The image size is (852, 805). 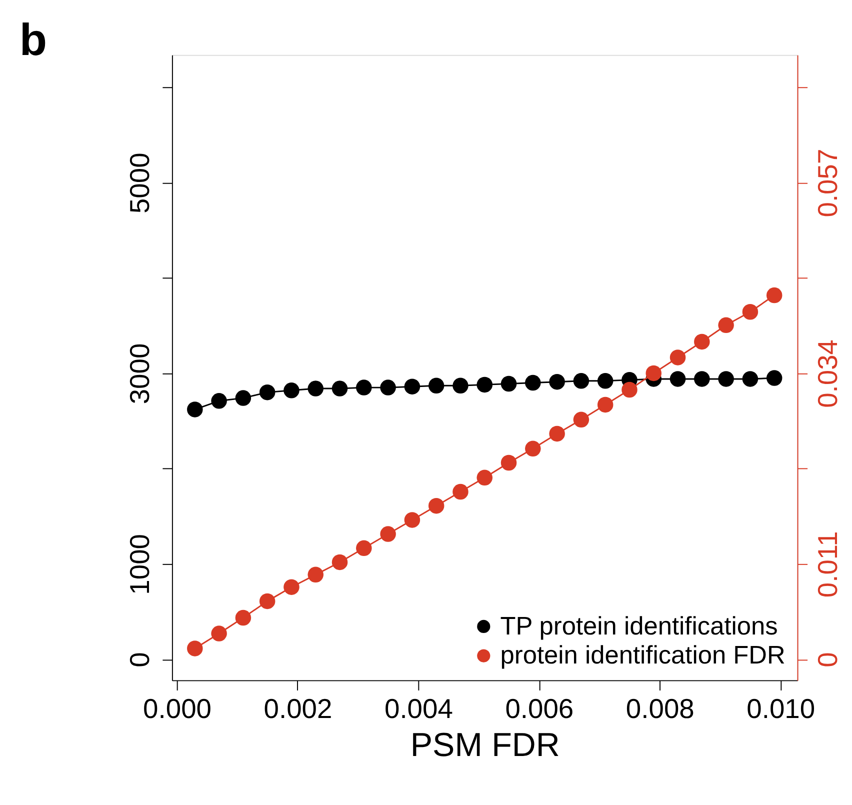 I want to click on y2-tick-label: 0.057, so click(x=827, y=183).